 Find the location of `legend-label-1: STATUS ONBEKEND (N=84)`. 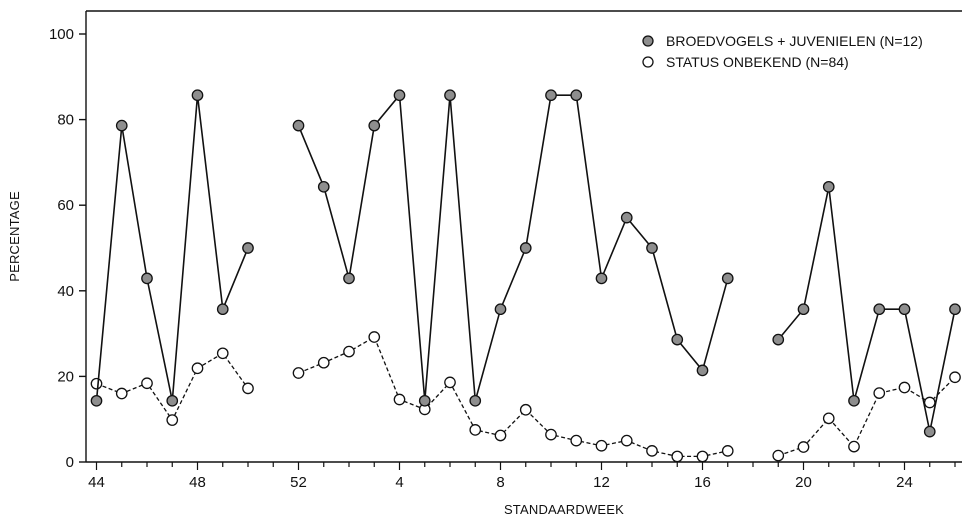

legend-label-1: STATUS ONBEKEND (N=84) is located at coordinates (757, 62).